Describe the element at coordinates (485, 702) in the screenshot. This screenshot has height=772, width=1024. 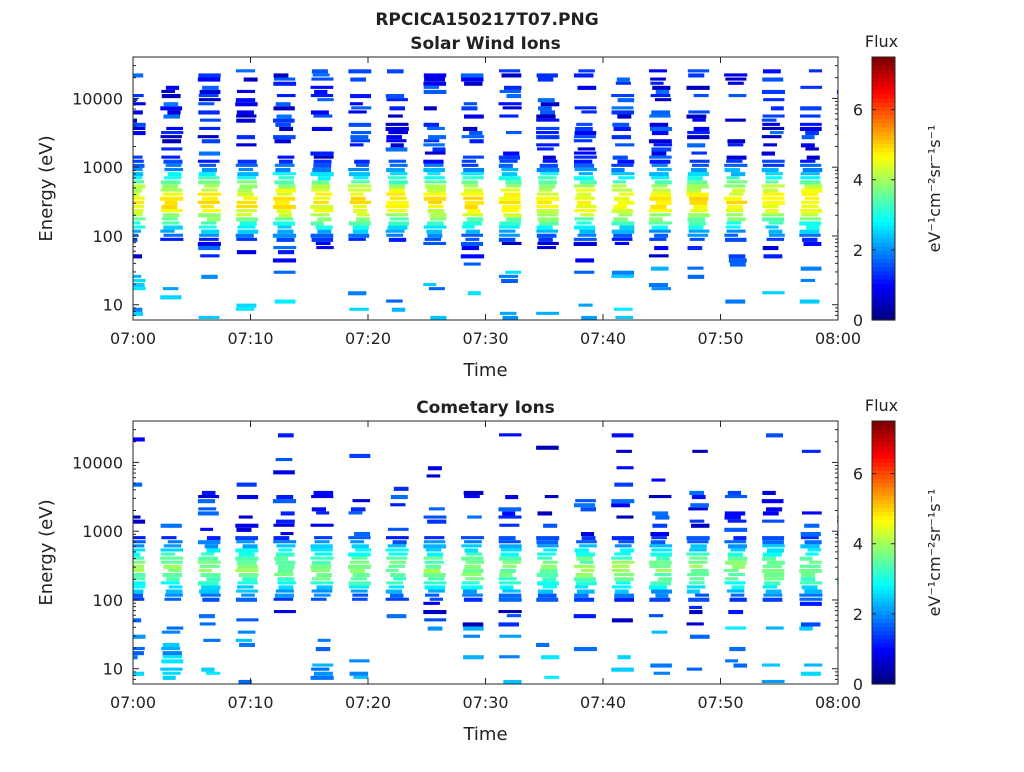
I see `panel2-x-tick-label: 07:30` at that location.